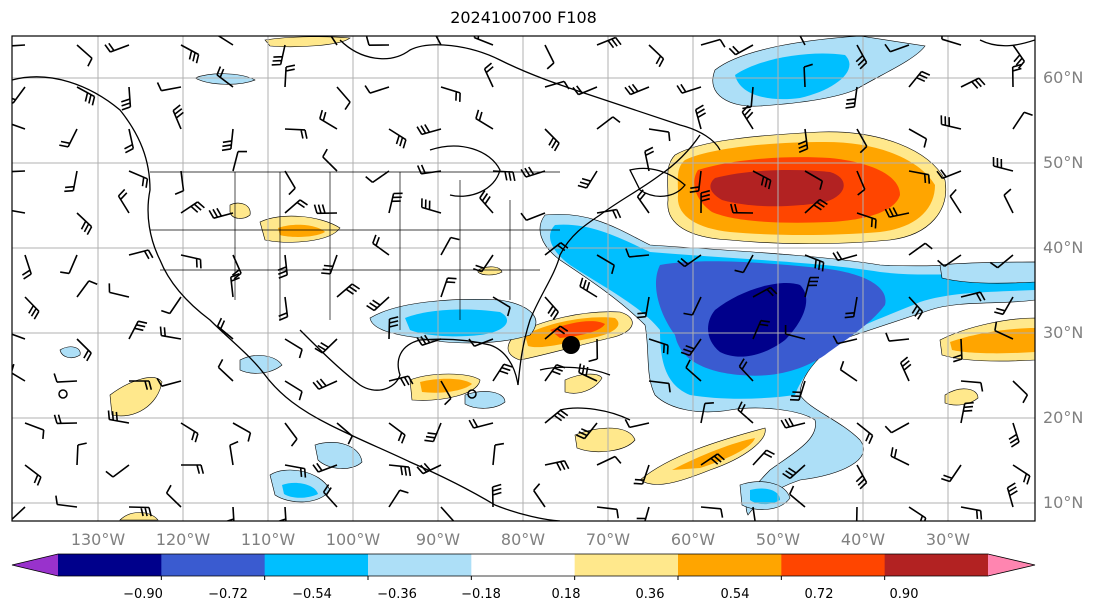 The width and height of the screenshot is (1105, 615). Describe the element at coordinates (693, 539) in the screenshot. I see `lon-label: 60°W` at that location.